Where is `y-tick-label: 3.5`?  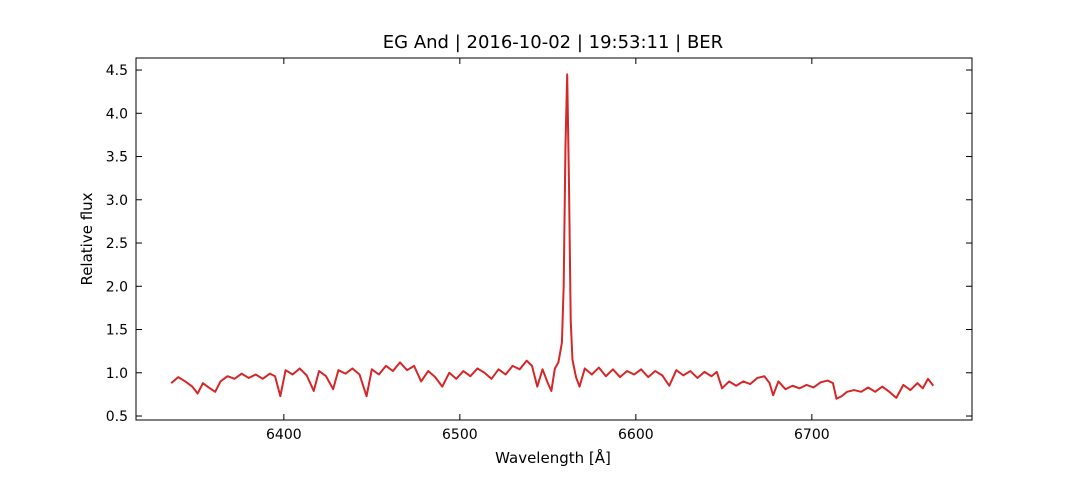
y-tick-label: 3.5 is located at coordinates (117, 158).